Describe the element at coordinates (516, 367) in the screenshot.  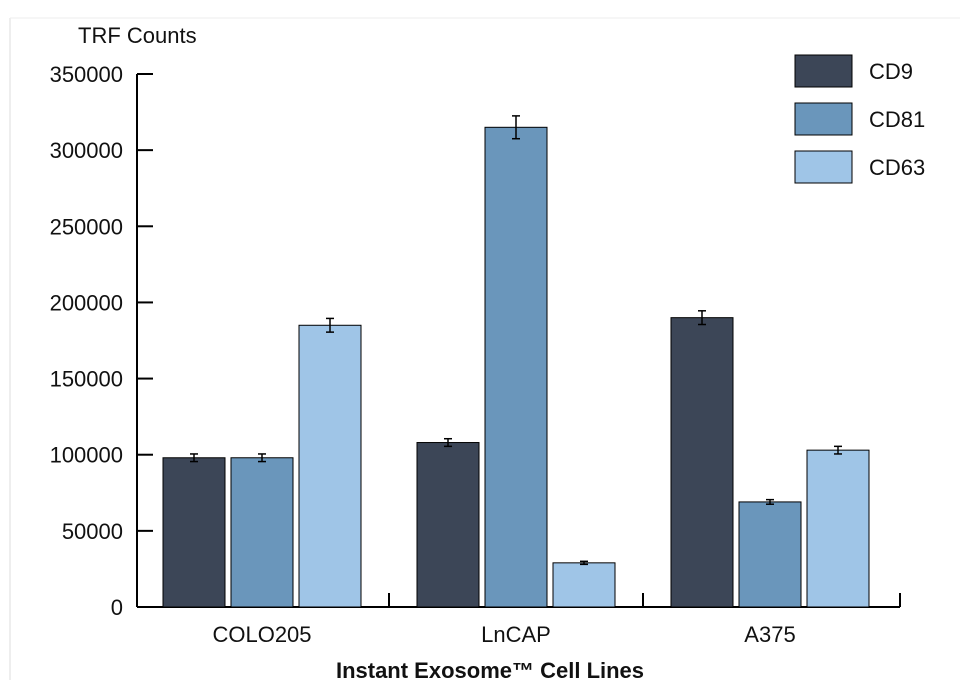
I see `bar-cd81-lncap` at that location.